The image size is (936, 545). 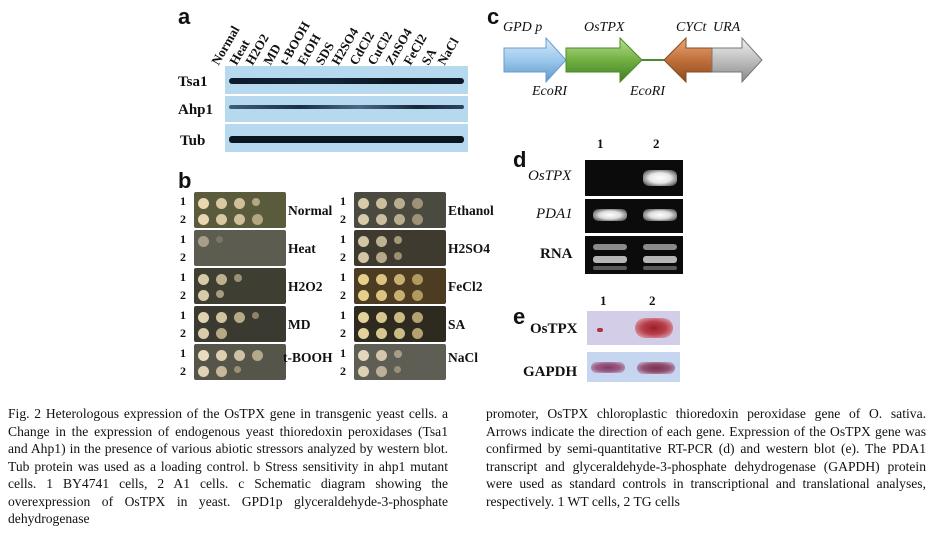 What do you see at coordinates (400, 362) in the screenshot?
I see `plate-nacl` at bounding box center [400, 362].